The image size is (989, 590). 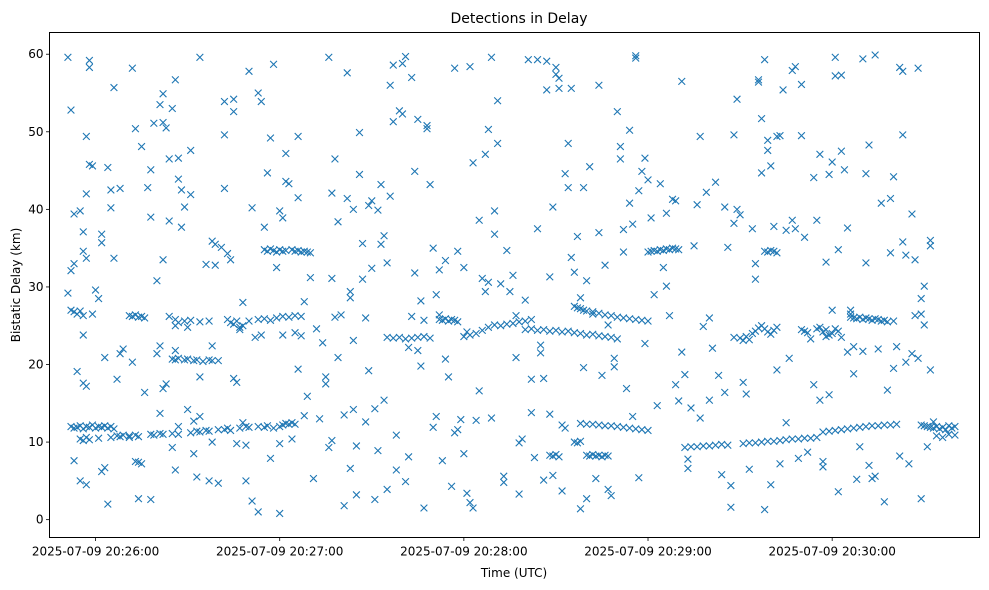 What do you see at coordinates (463, 552) in the screenshot?
I see `x-tick-label: 2025-07-09 20:28:00` at bounding box center [463, 552].